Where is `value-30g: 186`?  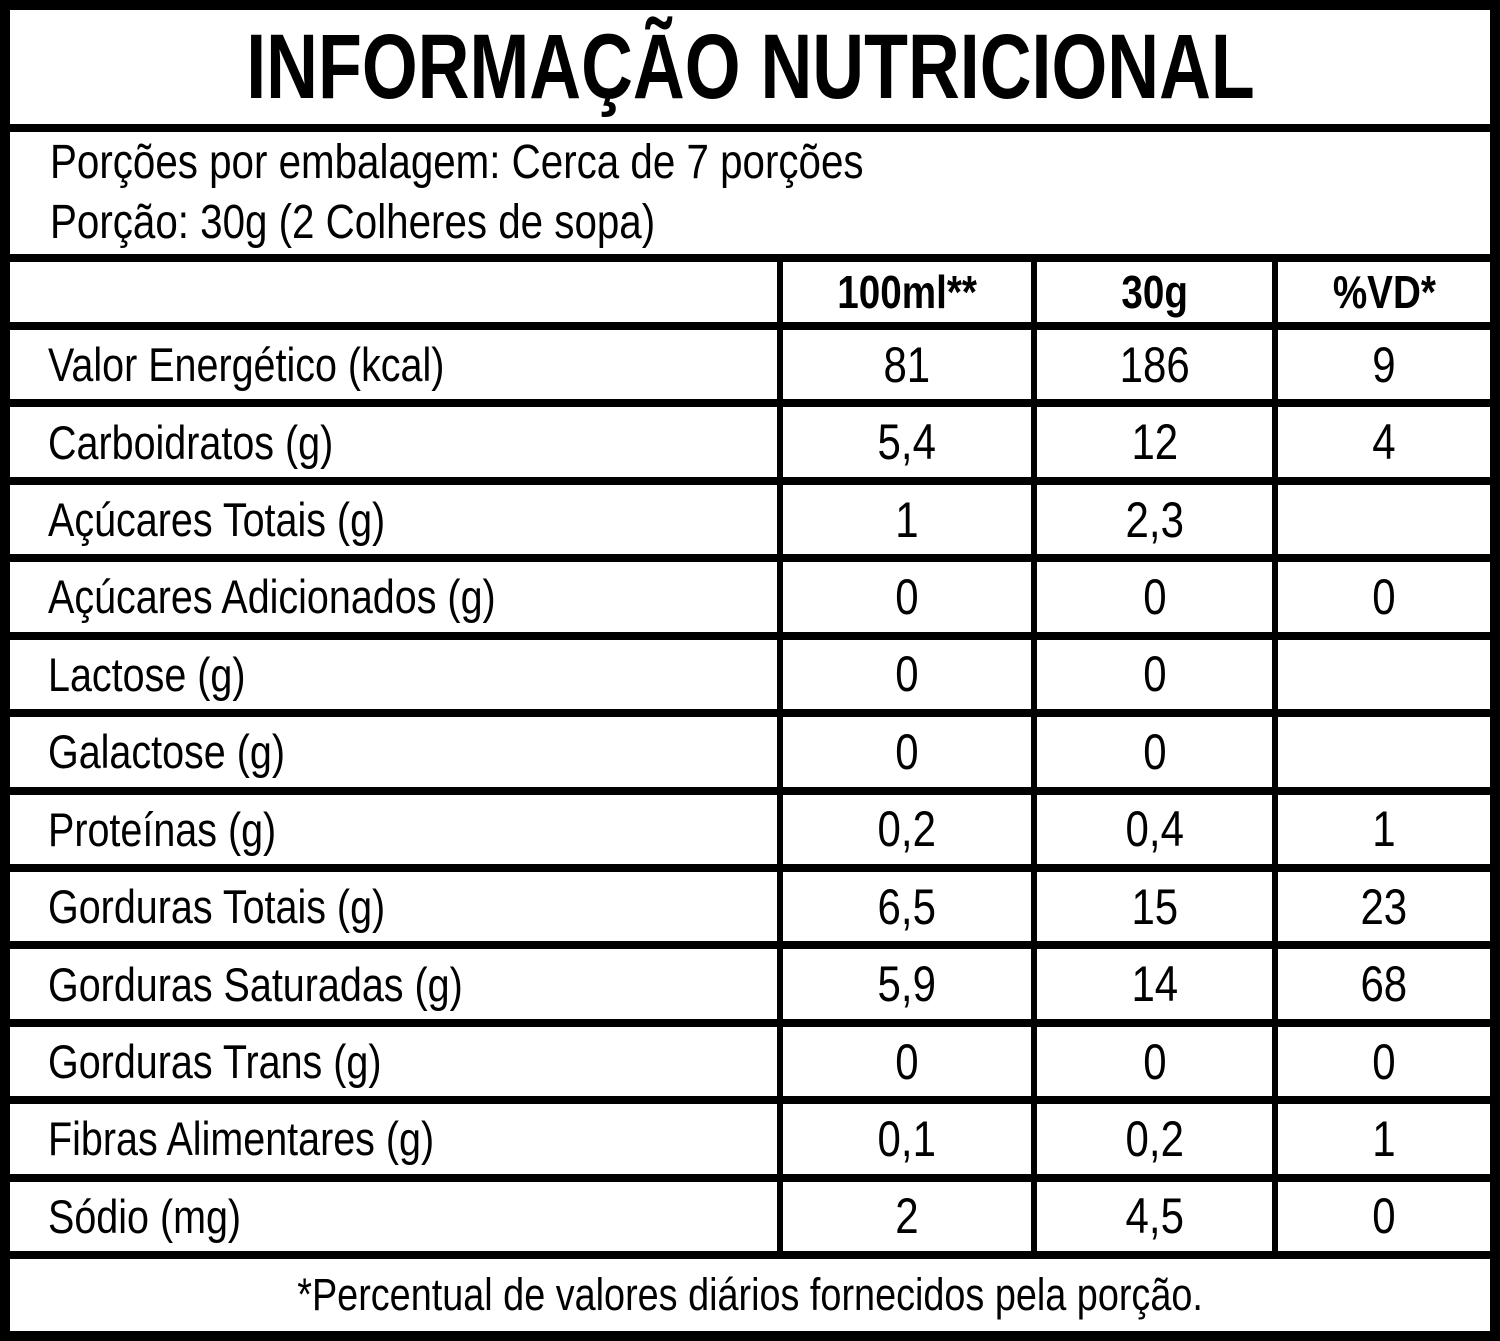
value-30g: 186 is located at coordinates (1154, 364).